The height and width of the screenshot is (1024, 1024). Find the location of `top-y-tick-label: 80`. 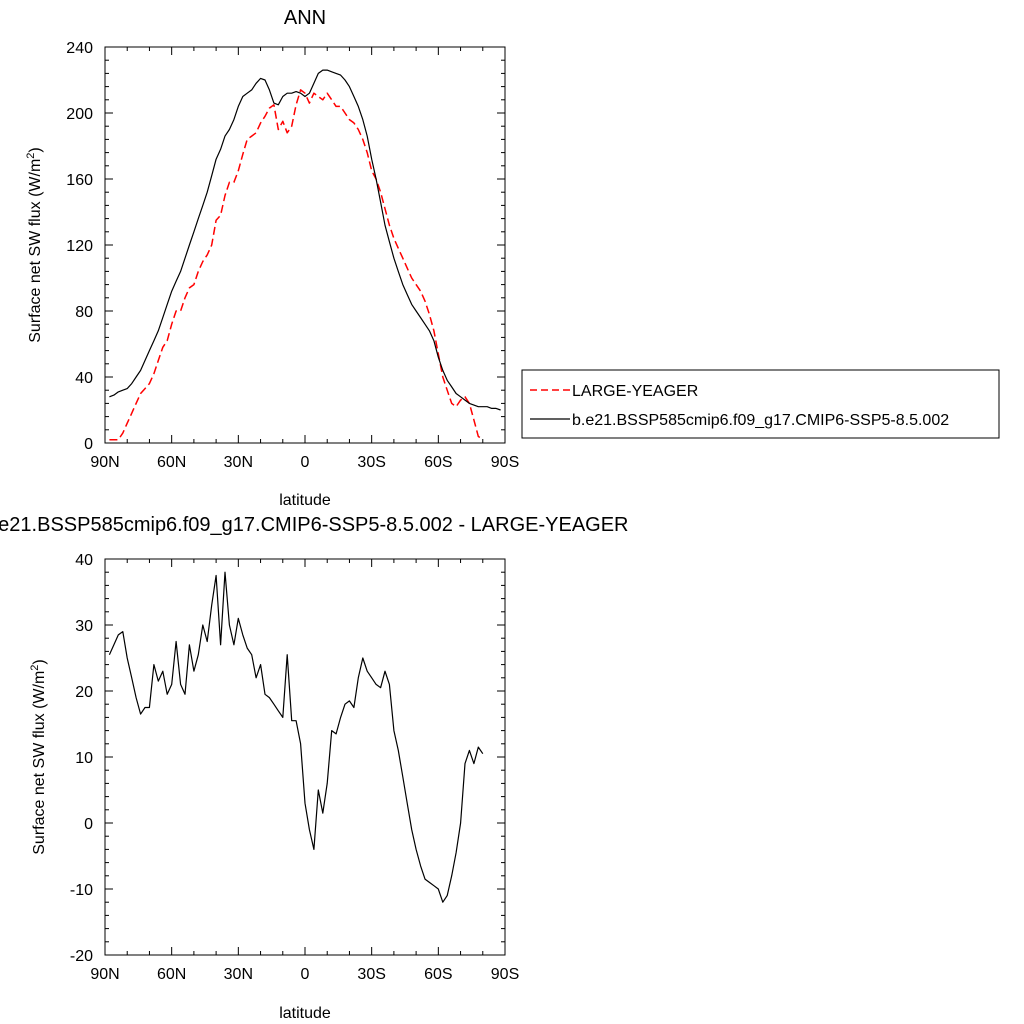

top-y-tick-label: 80 is located at coordinates (84, 312).